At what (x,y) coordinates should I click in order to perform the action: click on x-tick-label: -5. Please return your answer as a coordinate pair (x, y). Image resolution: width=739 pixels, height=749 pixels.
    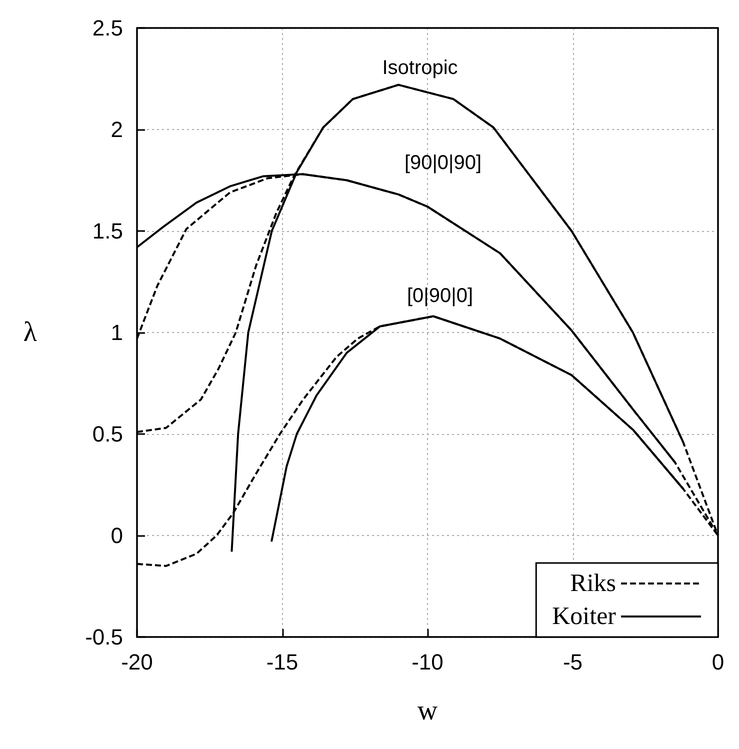
    Looking at the image, I should click on (572, 662).